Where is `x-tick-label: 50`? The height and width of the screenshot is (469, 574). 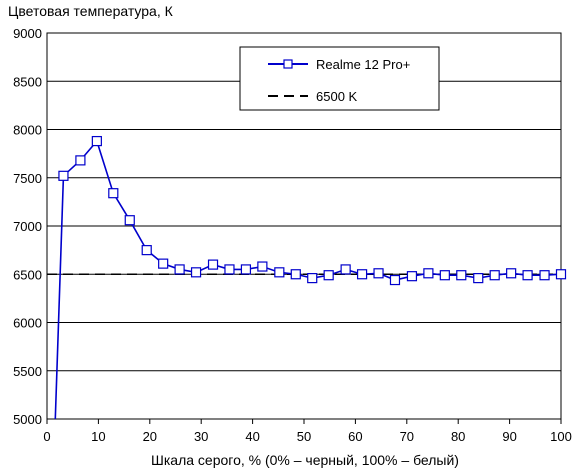 x-tick-label: 50 is located at coordinates (304, 436).